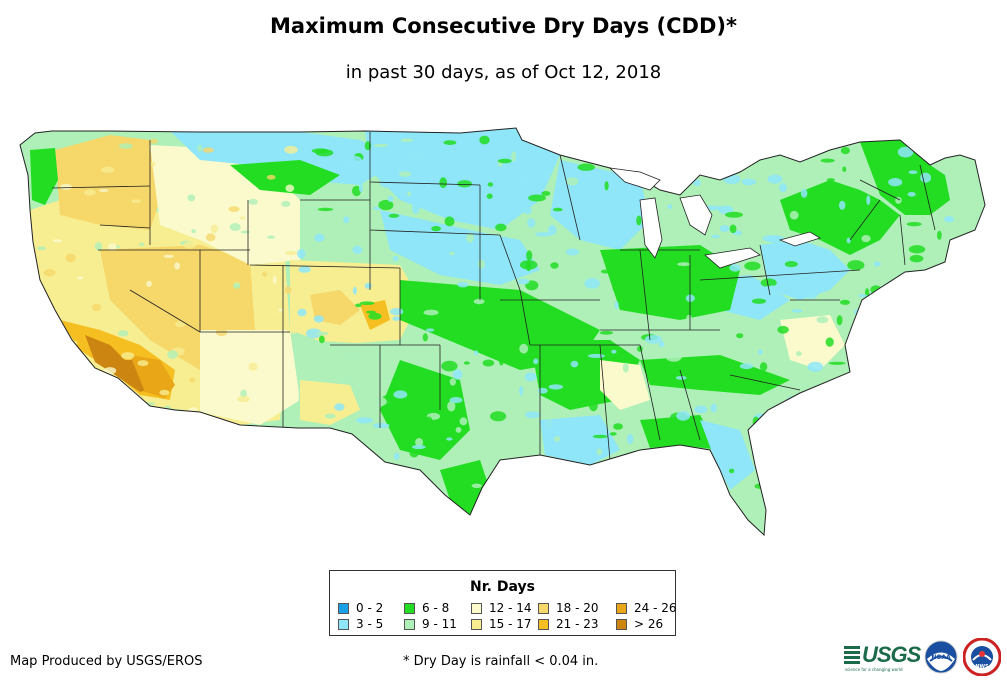  What do you see at coordinates (568, 624) in the screenshot?
I see `legend-item: 21 - 23` at bounding box center [568, 624].